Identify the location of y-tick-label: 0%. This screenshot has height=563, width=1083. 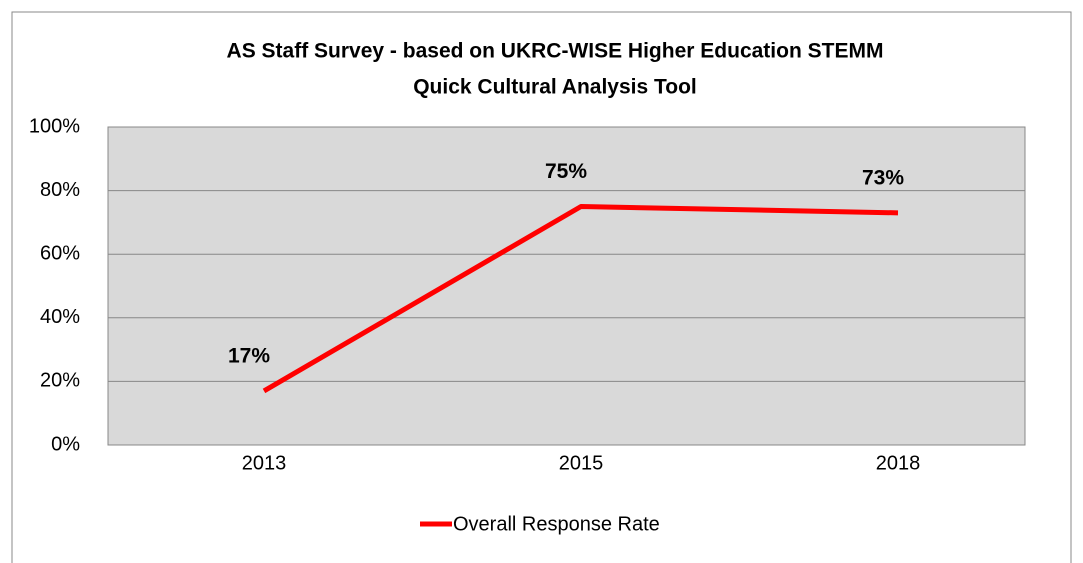
(65, 444).